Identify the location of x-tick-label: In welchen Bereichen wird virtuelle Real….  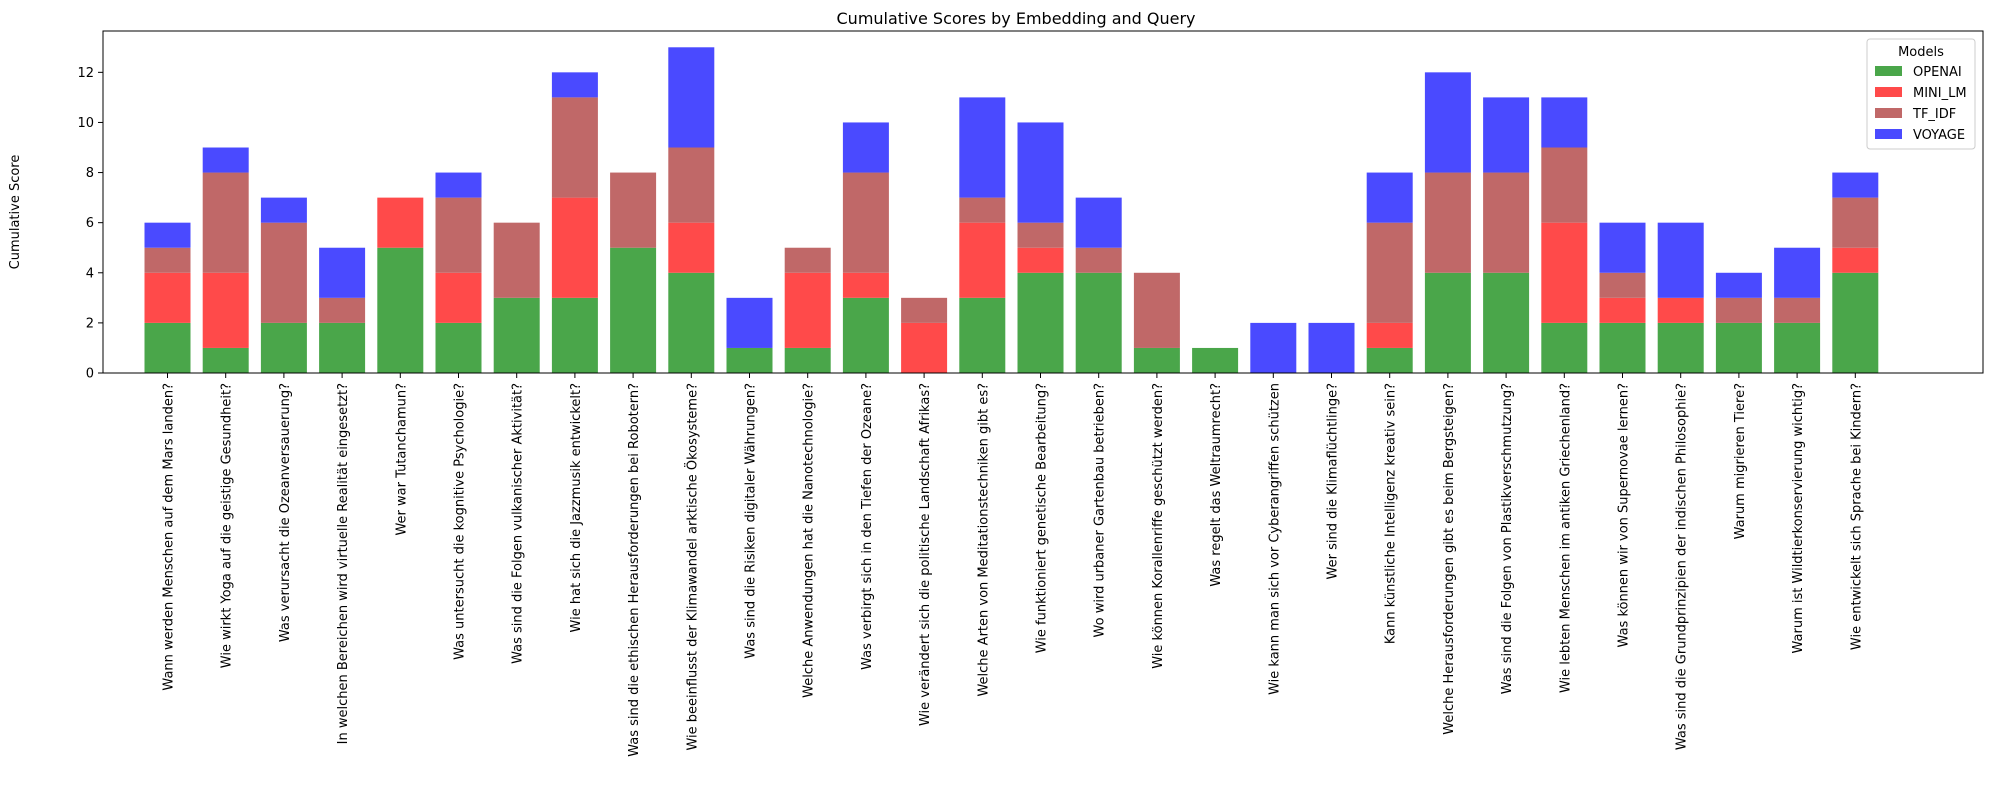
(343, 563).